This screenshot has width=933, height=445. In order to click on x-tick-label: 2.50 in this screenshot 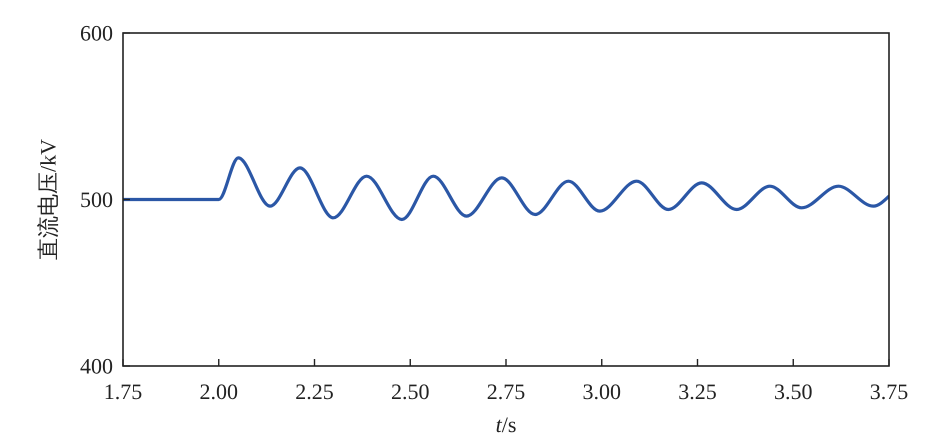, I will do `click(410, 391)`.